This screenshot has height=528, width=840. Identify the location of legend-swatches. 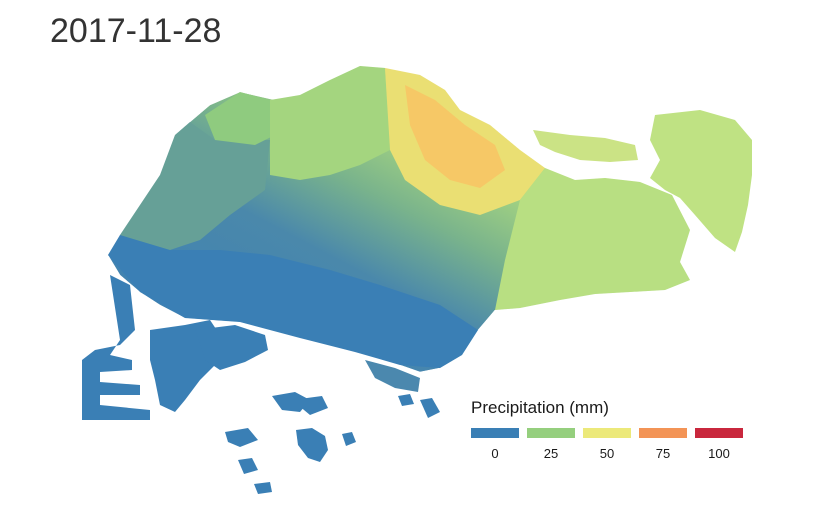
(611, 433).